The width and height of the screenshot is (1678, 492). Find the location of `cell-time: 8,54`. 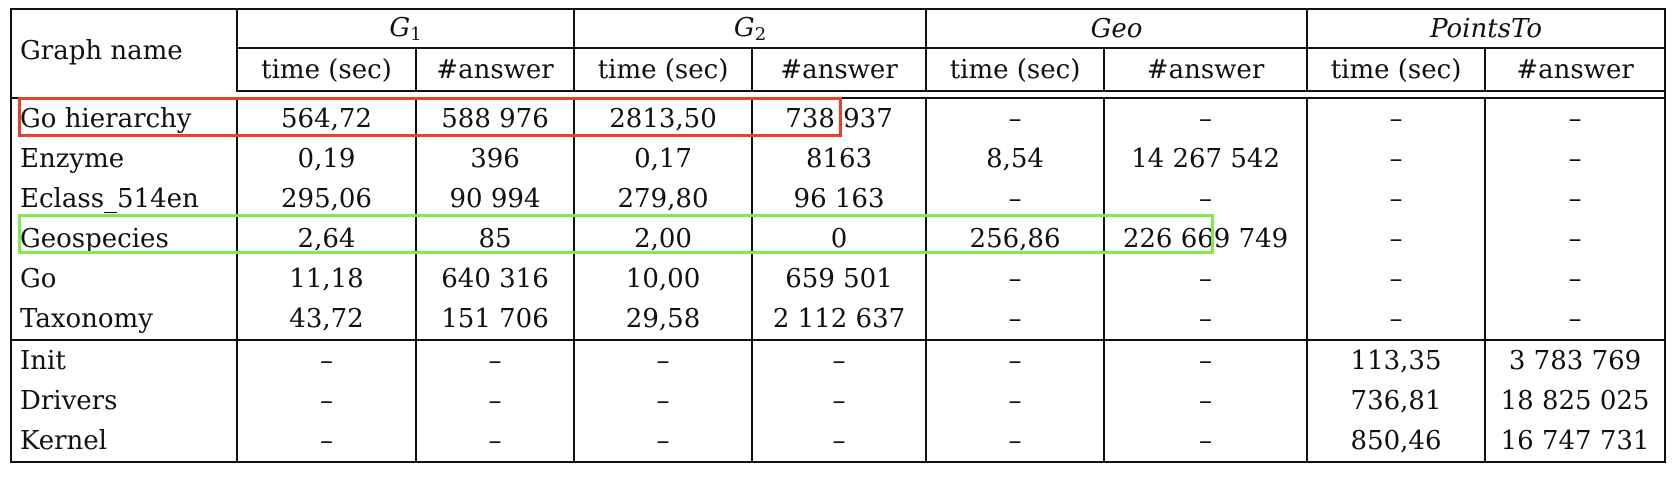

cell-time: 8,54 is located at coordinates (1015, 159).